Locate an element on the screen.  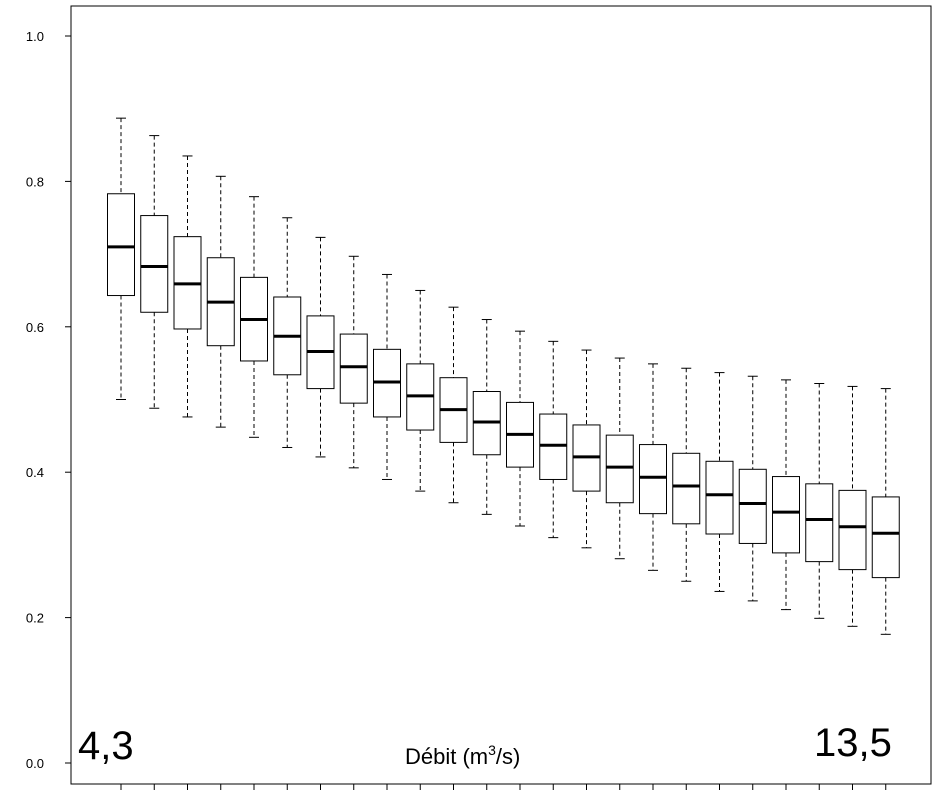
x-end-label: 13,5 is located at coordinates (853, 743).